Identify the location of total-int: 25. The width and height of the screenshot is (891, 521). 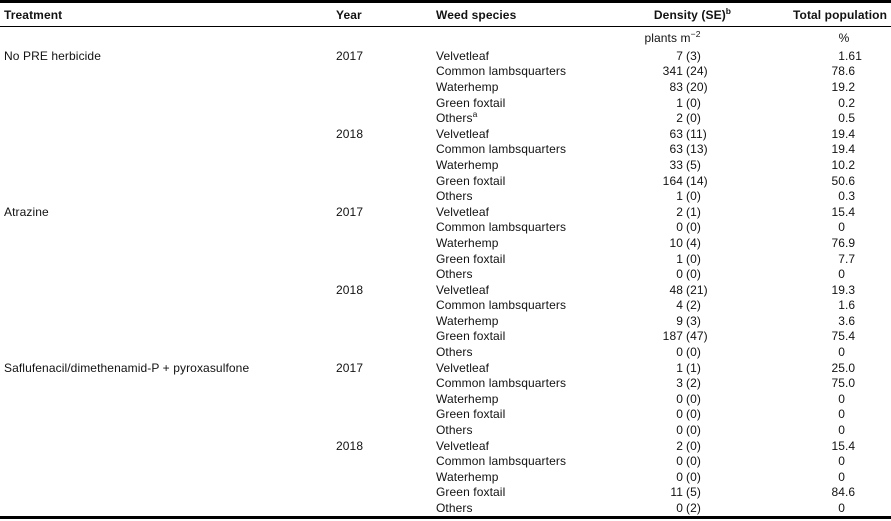
(838, 367).